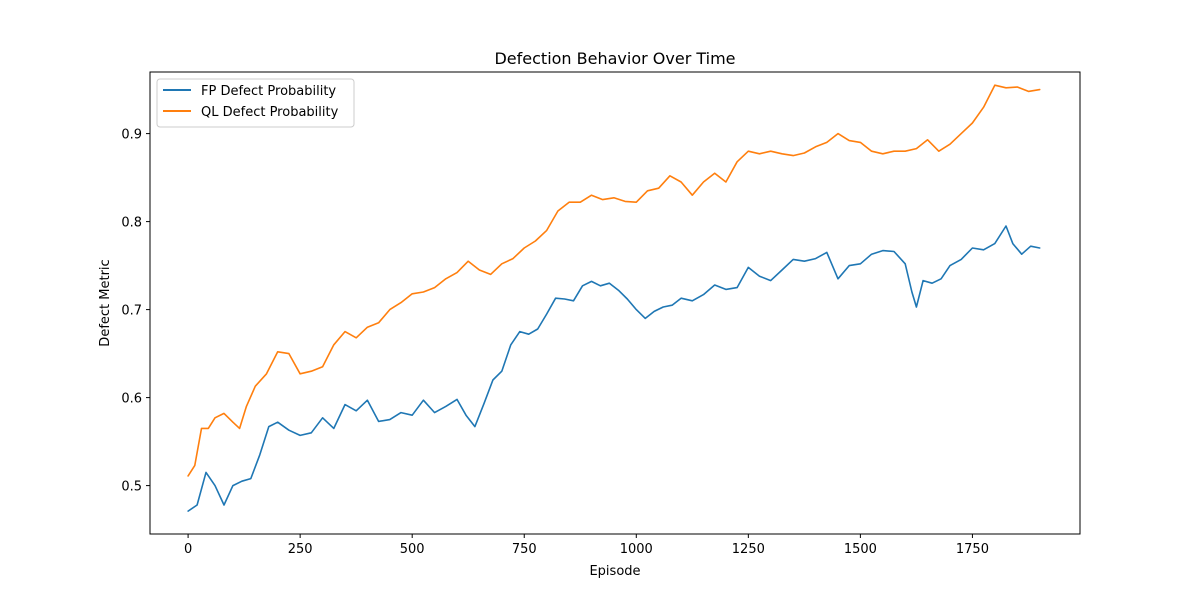  What do you see at coordinates (586, 545) in the screenshot?
I see `x-axis-ticks: 0 250 500 750 1000 1250 1500 1750` at bounding box center [586, 545].